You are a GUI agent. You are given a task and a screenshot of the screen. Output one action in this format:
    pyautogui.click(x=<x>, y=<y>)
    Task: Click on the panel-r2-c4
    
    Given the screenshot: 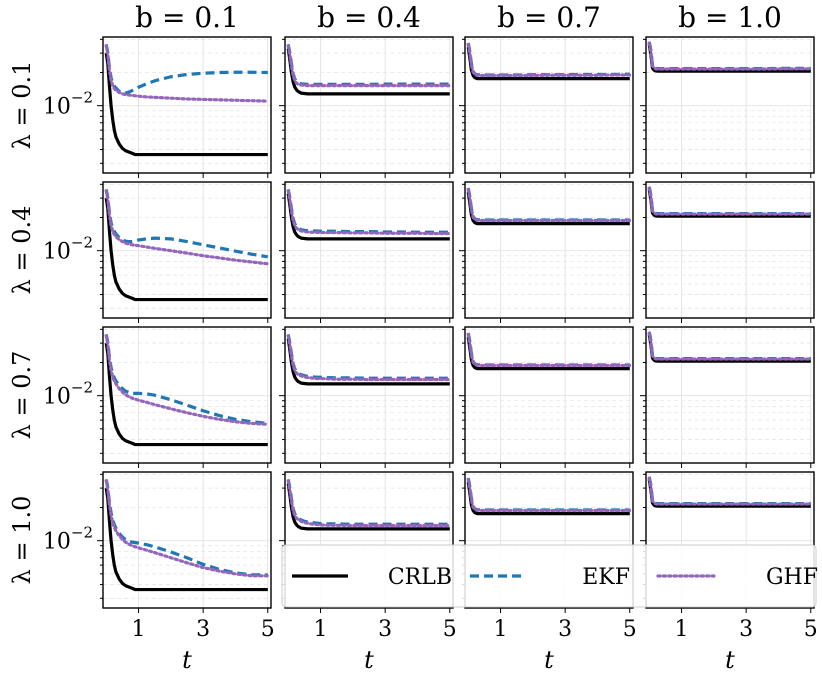 What is the action you would take?
    pyautogui.click(x=727, y=252)
    